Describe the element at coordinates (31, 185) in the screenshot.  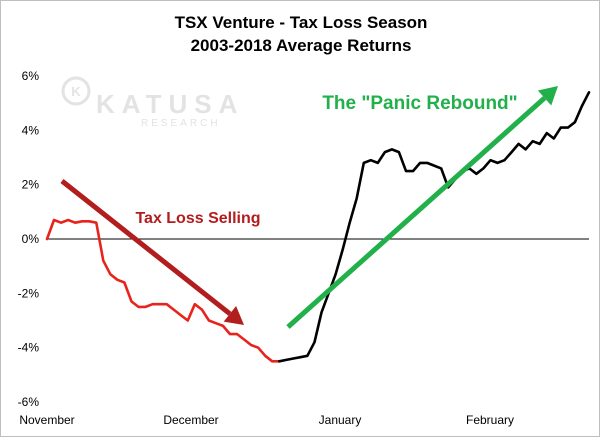
I see `y-tick-label-2: 2%` at that location.